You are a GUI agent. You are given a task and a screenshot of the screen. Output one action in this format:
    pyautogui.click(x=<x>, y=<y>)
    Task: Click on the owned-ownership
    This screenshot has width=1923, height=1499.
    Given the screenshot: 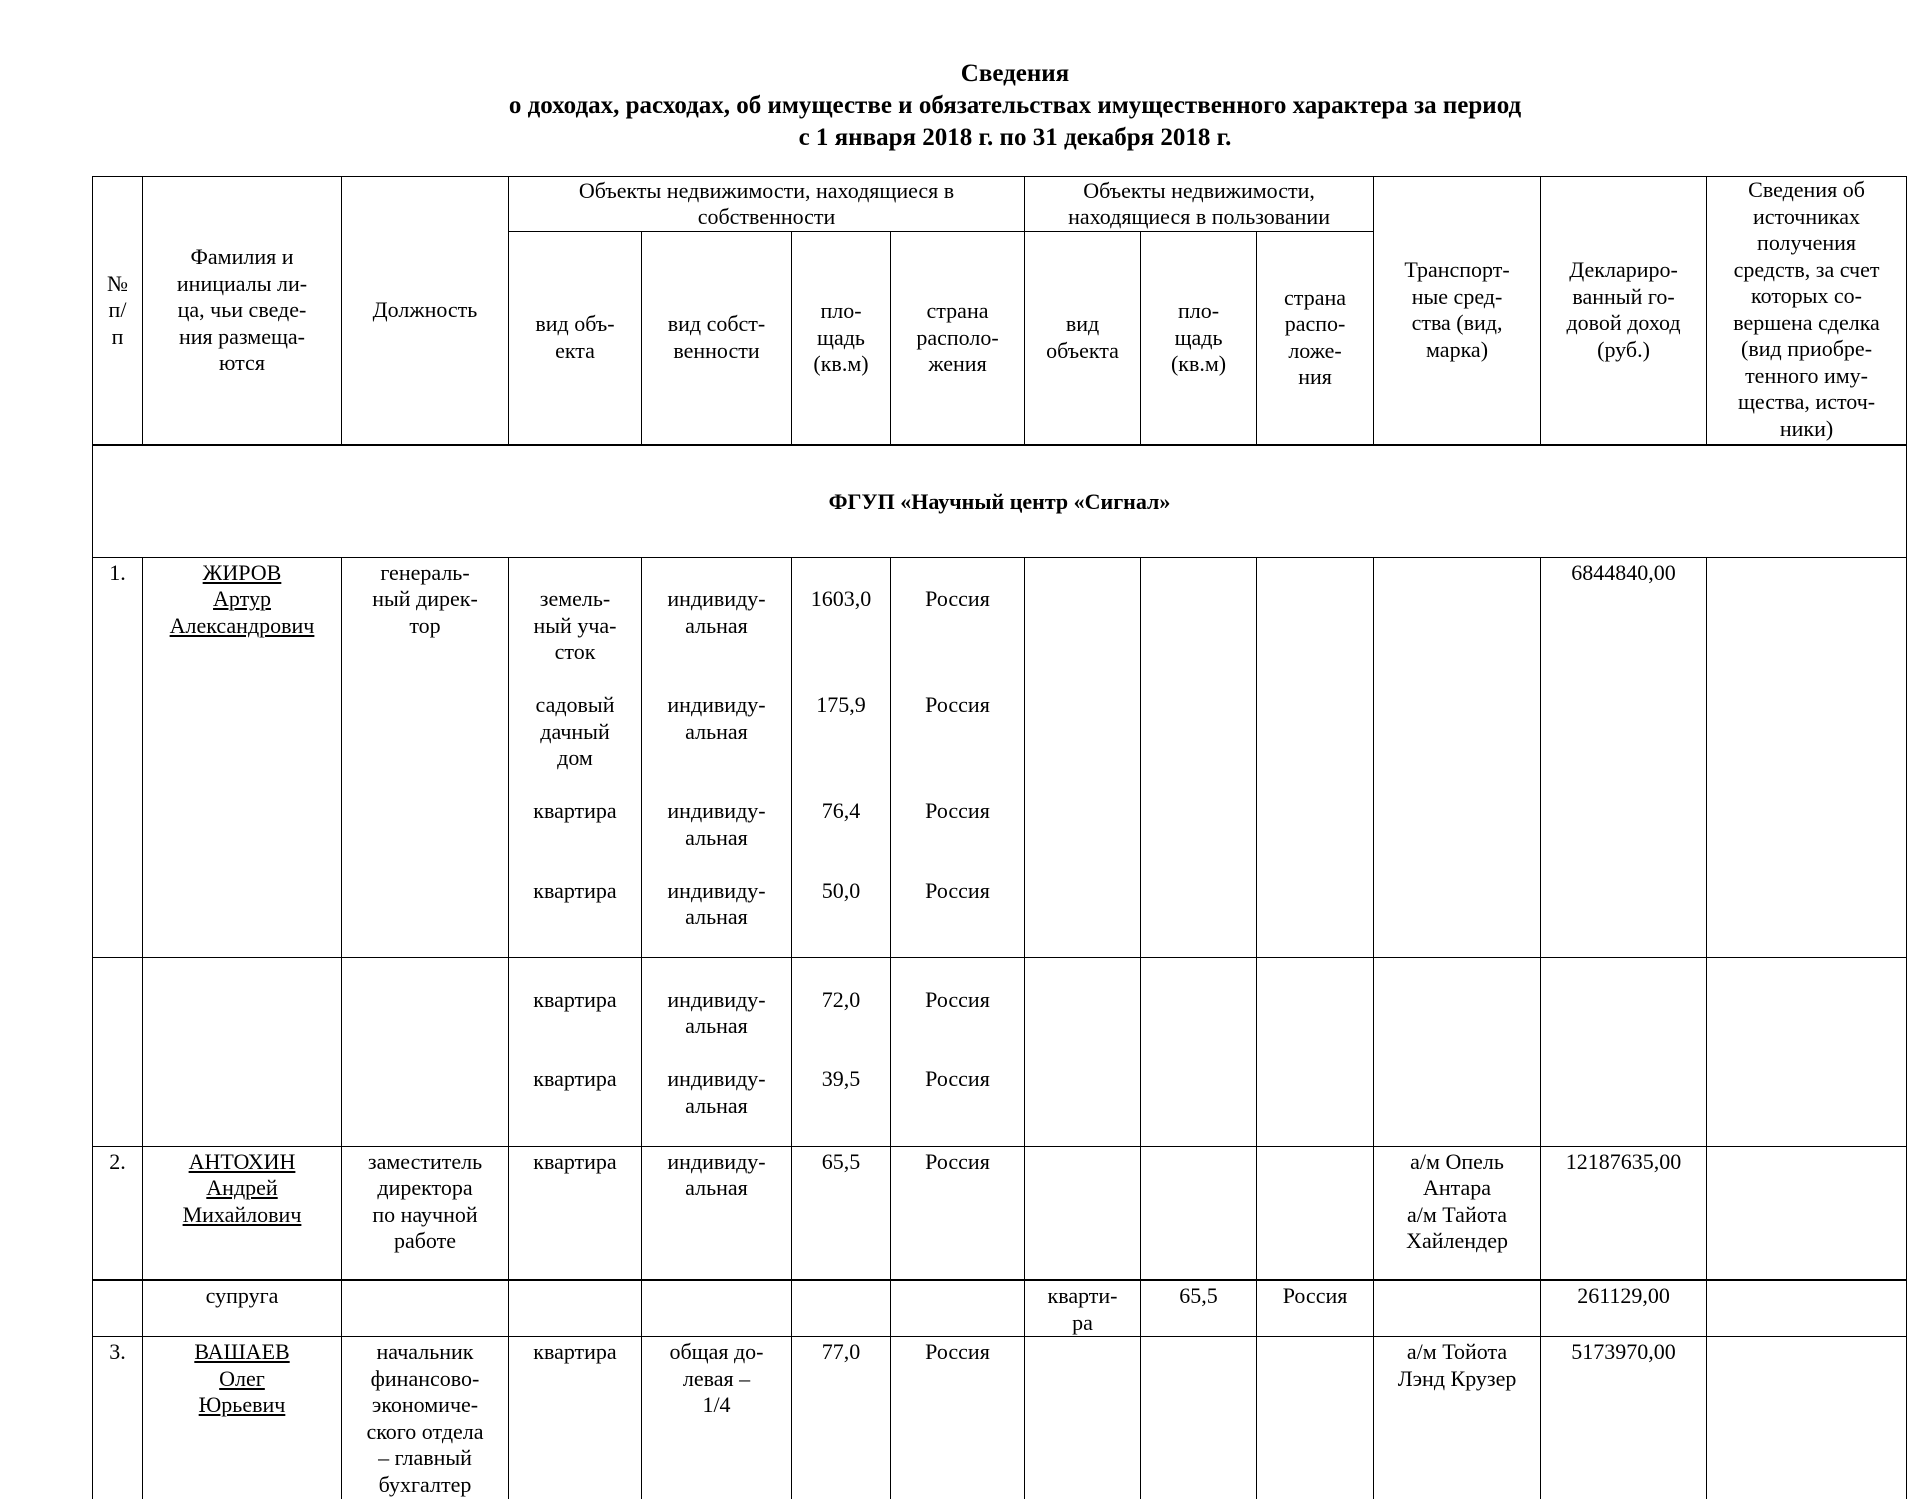 What is the action you would take?
    pyautogui.click(x=716, y=1308)
    